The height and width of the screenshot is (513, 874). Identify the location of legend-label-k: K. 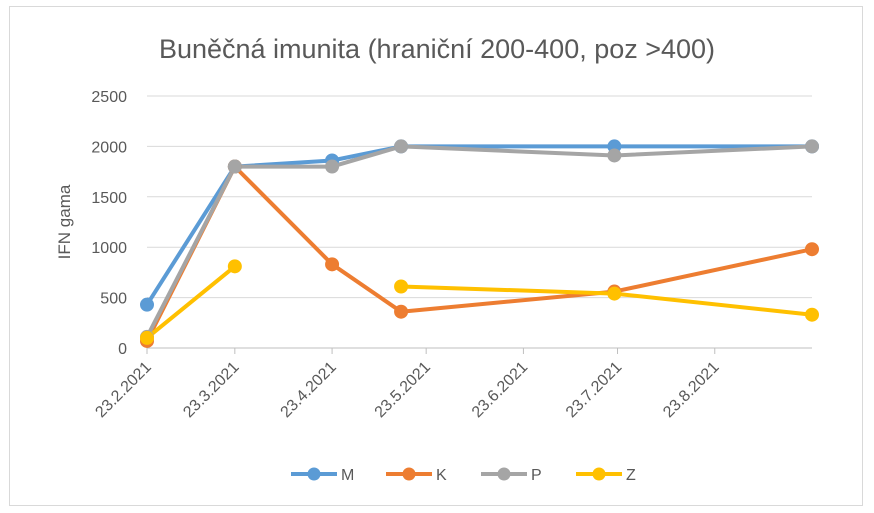
(441, 475).